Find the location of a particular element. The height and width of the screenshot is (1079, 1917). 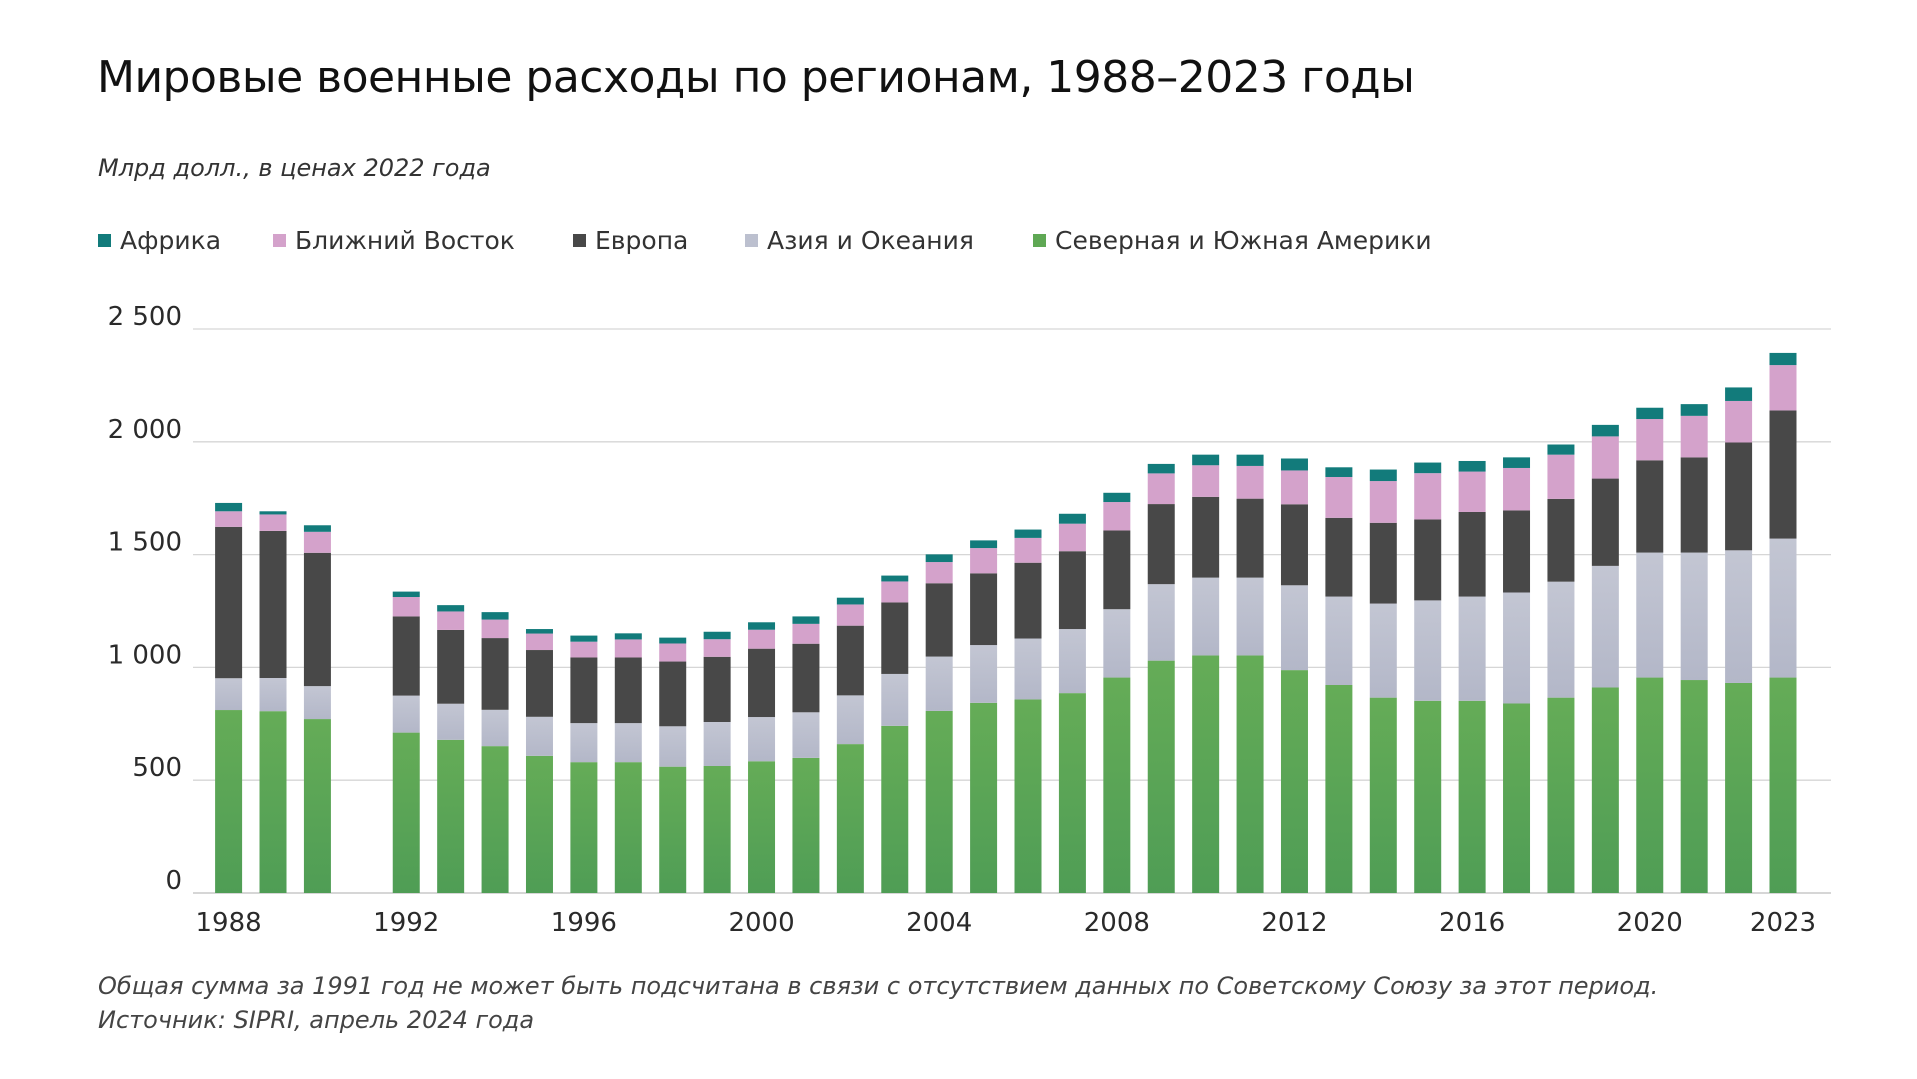

legend-item-americas: Северная и Южная Америки is located at coordinates (1232, 240).